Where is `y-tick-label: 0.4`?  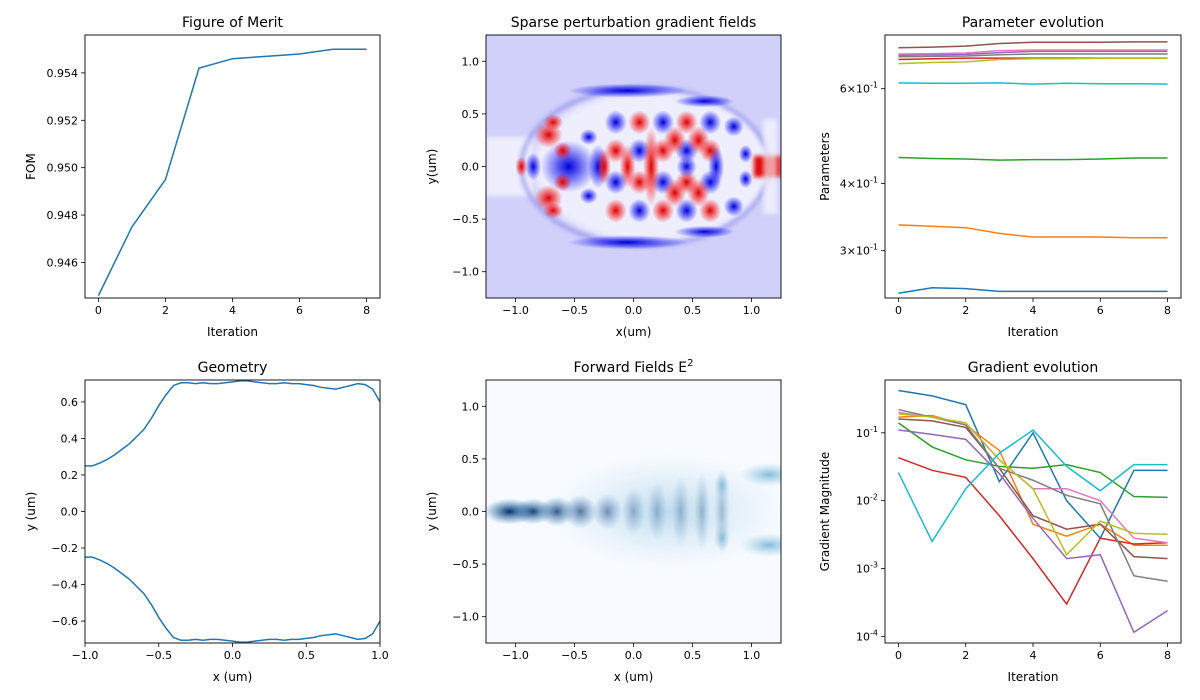 y-tick-label: 0.4 is located at coordinates (70, 438).